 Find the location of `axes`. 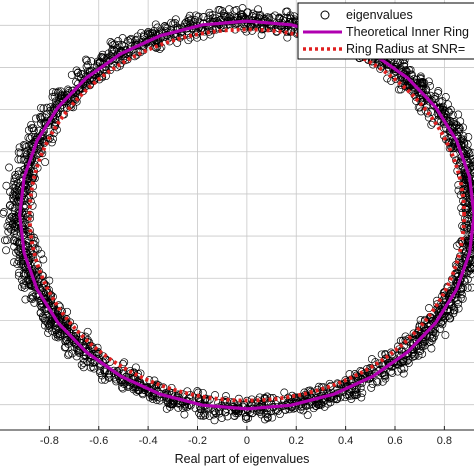

axes is located at coordinates (237, 428).